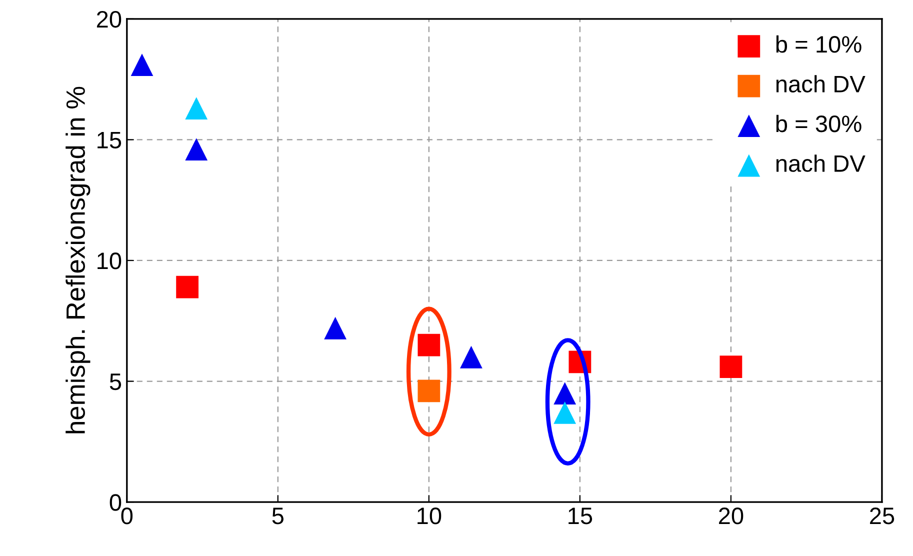  I want to click on x-tick-label: 25, so click(882, 516).